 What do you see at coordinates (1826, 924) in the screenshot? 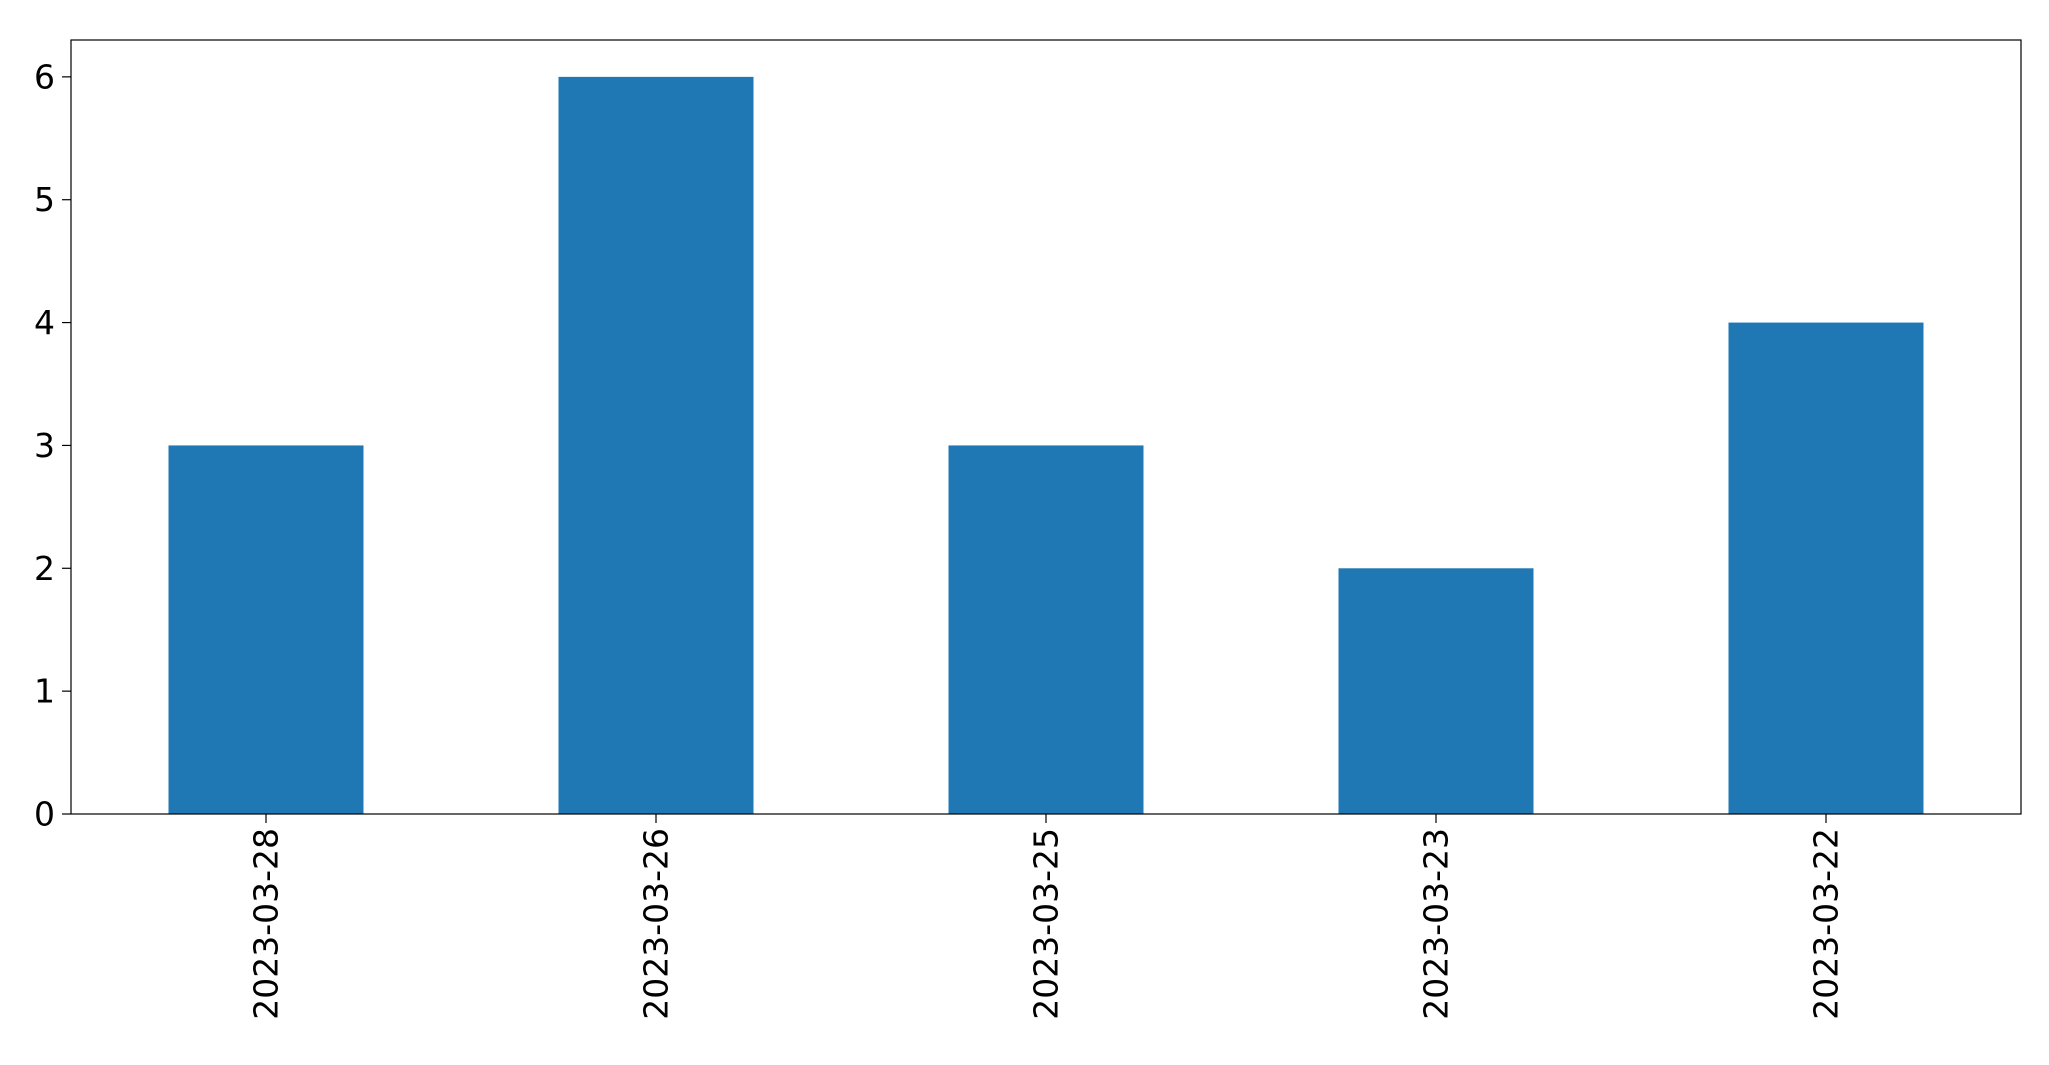
I see `x-tick-label: 2023-03-22` at bounding box center [1826, 924].